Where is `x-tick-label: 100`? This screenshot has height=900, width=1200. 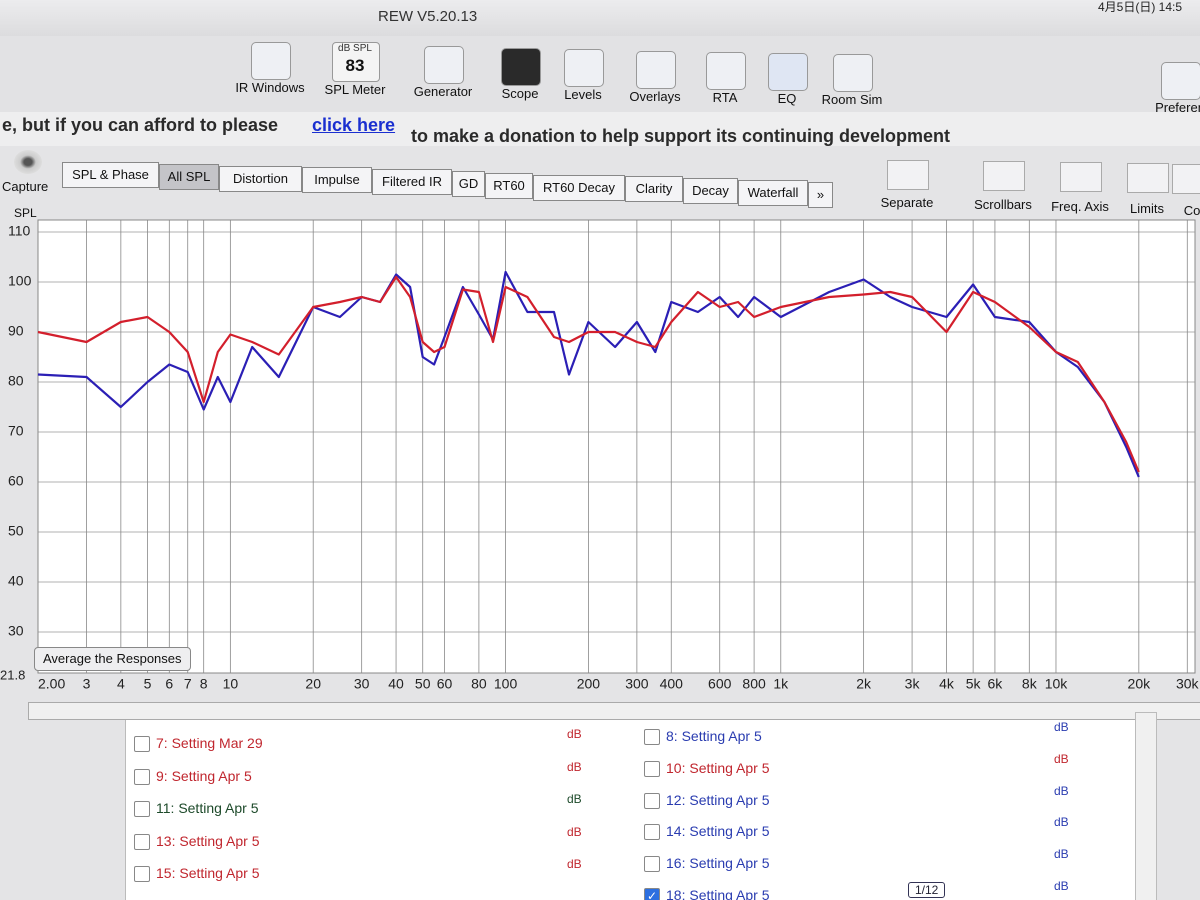
x-tick-label: 100 is located at coordinates (506, 684).